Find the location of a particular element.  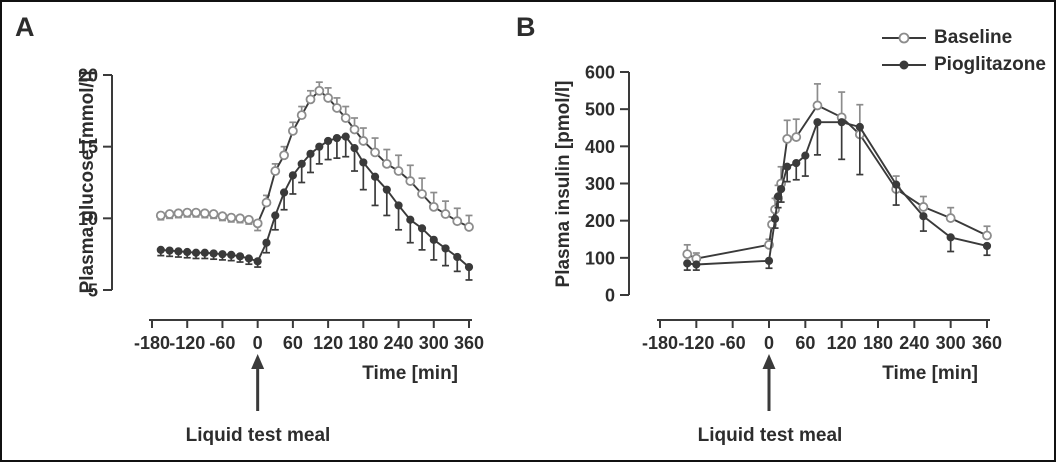

y-axis-title-glucose: Plasma glucose [mmol/l] is located at coordinates (87, 182).